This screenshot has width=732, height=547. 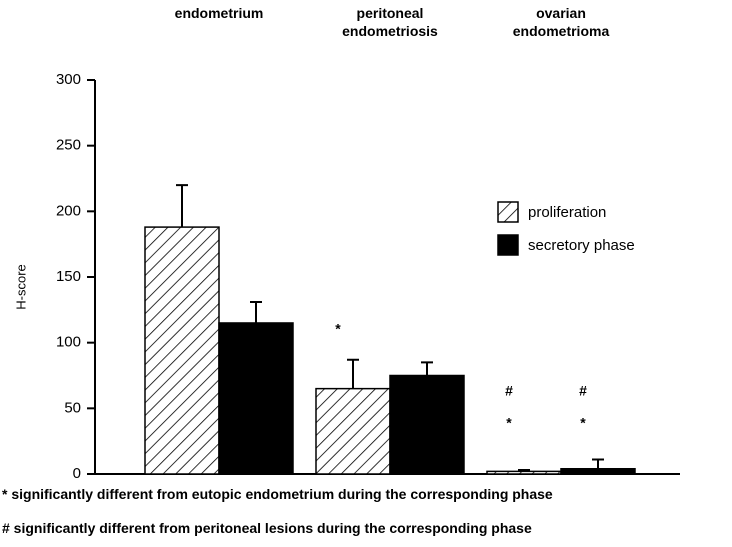 I want to click on y-tick-label: 150, so click(x=68, y=276).